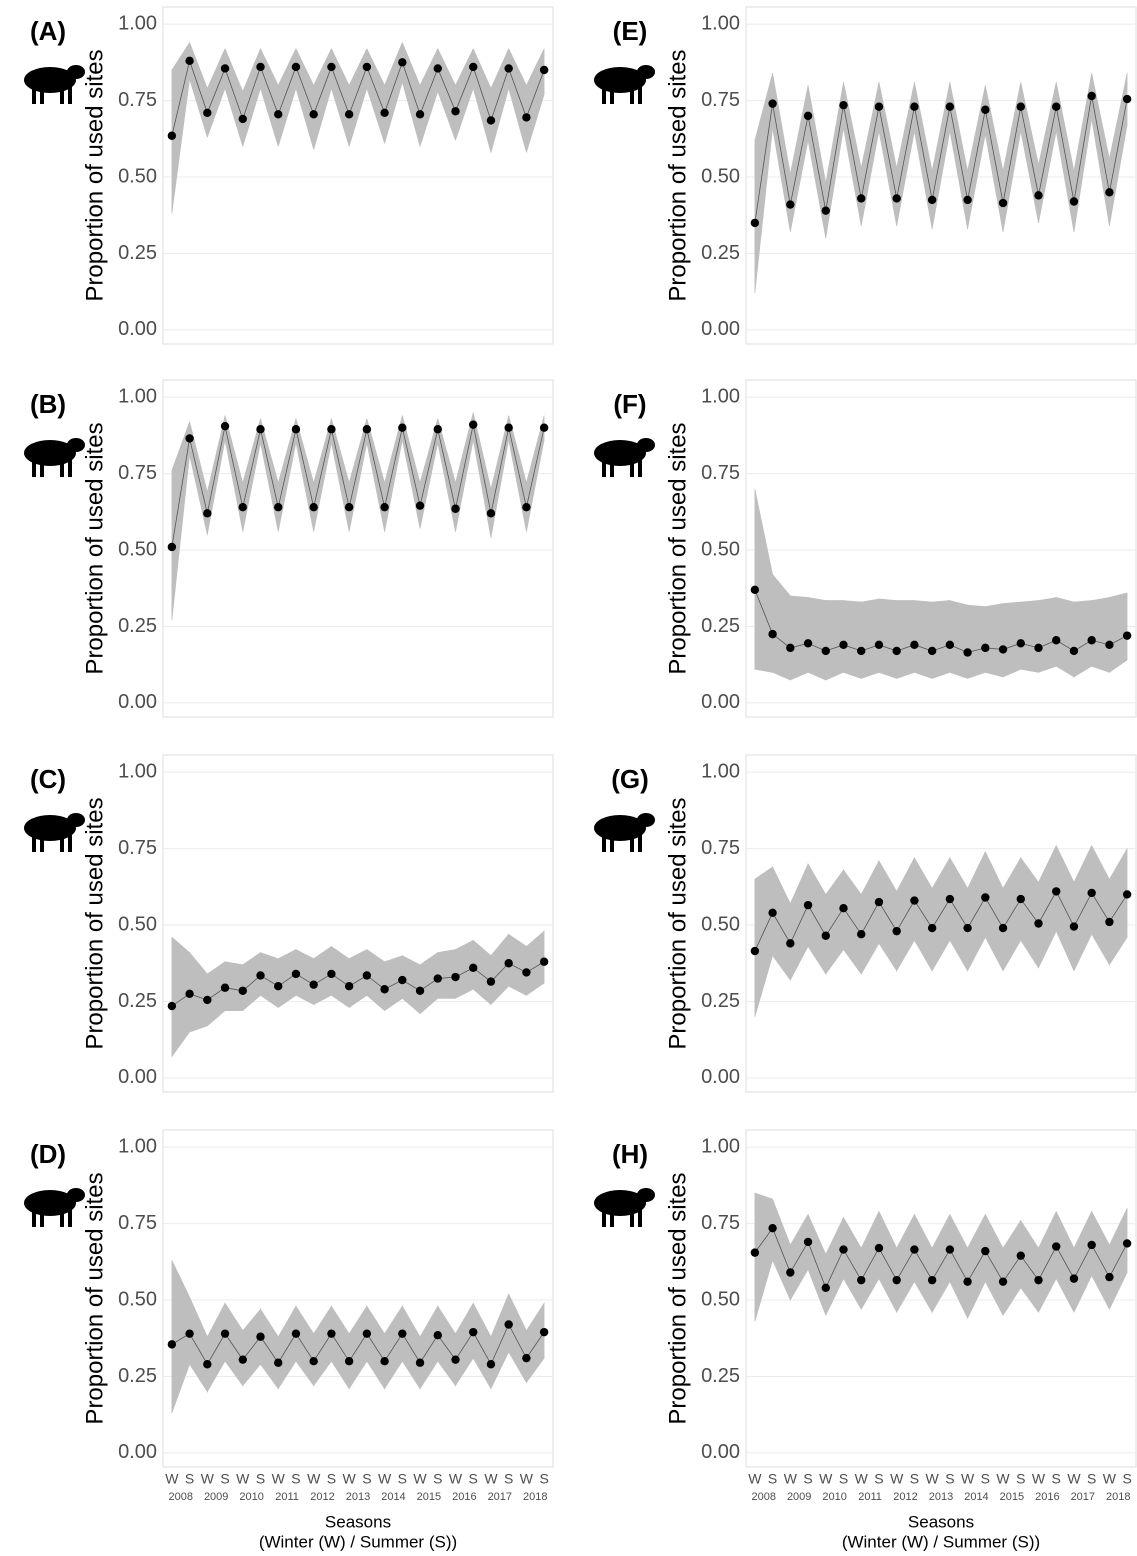  I want to click on icon-head, so click(646, 820).